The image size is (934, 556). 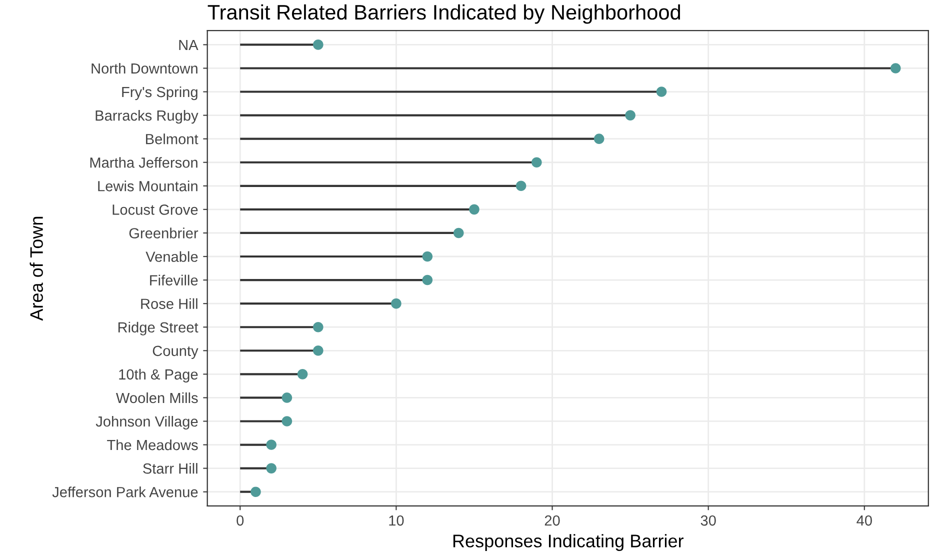 What do you see at coordinates (172, 256) in the screenshot?
I see `y-tick-label: Venable` at bounding box center [172, 256].